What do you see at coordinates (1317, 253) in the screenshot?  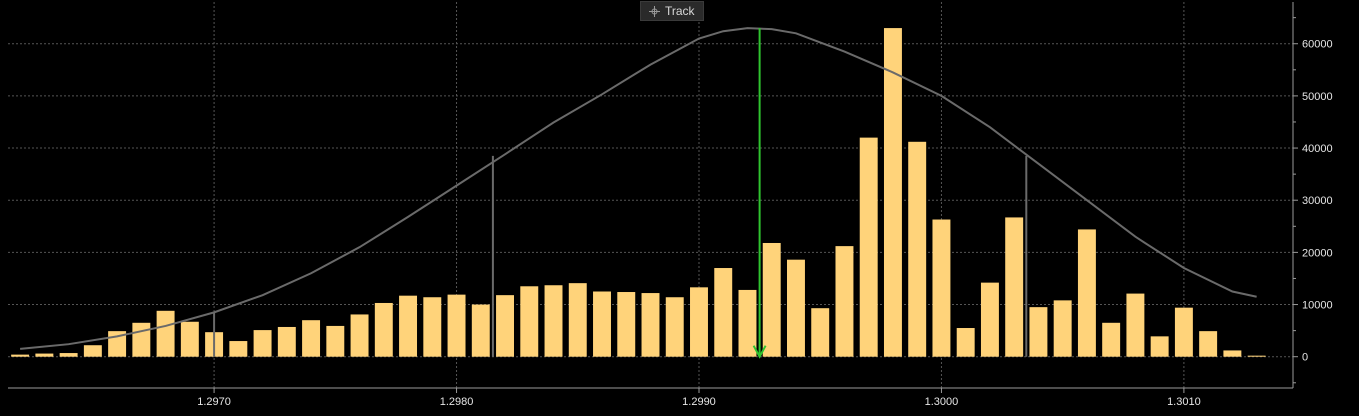 I see `y-tick-label: 20000` at bounding box center [1317, 253].